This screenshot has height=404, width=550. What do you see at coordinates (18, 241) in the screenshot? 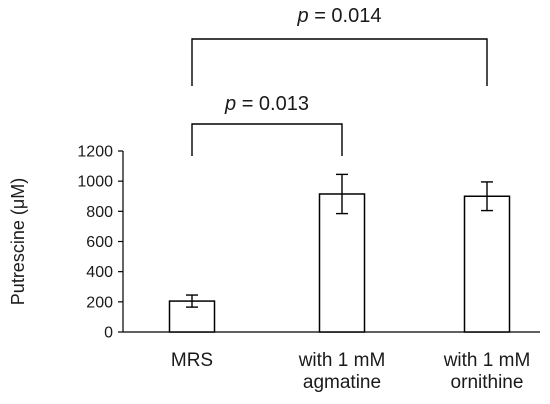
I see `y-axis-title: Putrescine (μM)` at bounding box center [18, 241].